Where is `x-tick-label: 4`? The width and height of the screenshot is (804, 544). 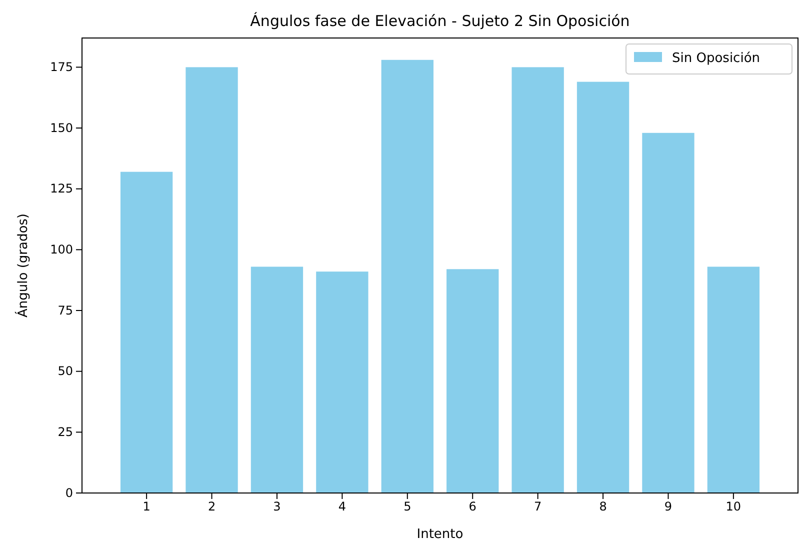
x-tick-label: 4 is located at coordinates (342, 507).